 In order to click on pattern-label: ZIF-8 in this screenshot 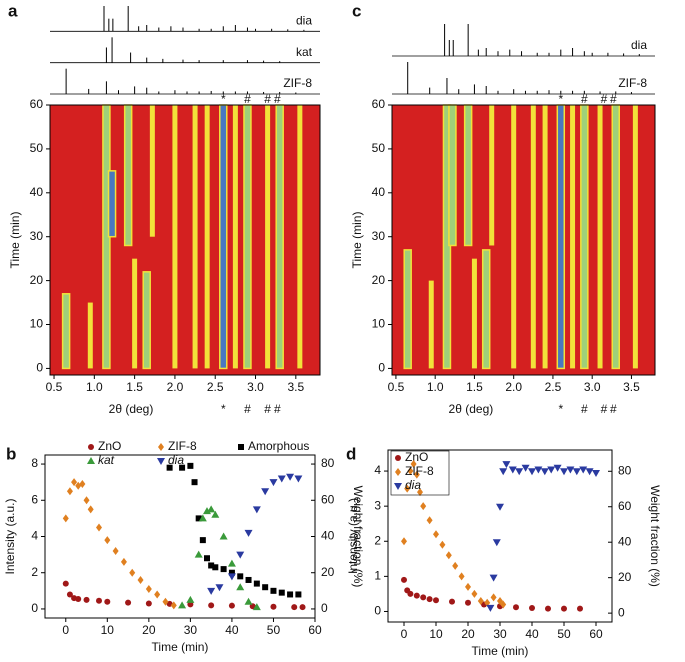, I will do `click(297, 83)`.